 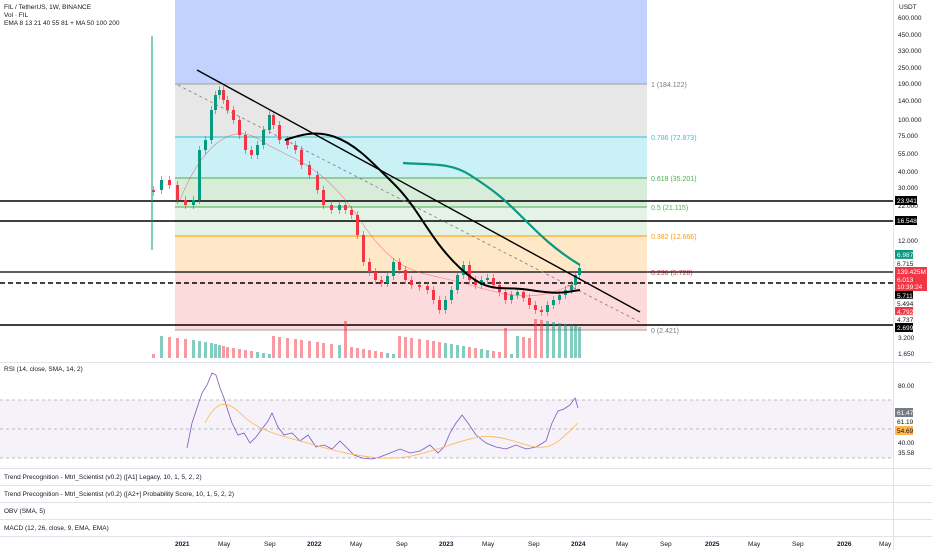 What do you see at coordinates (62, 23) in the screenshot?
I see `ema-legend: EMA 8 13 21 40 55 81 + MA 50 100 200` at bounding box center [62, 23].